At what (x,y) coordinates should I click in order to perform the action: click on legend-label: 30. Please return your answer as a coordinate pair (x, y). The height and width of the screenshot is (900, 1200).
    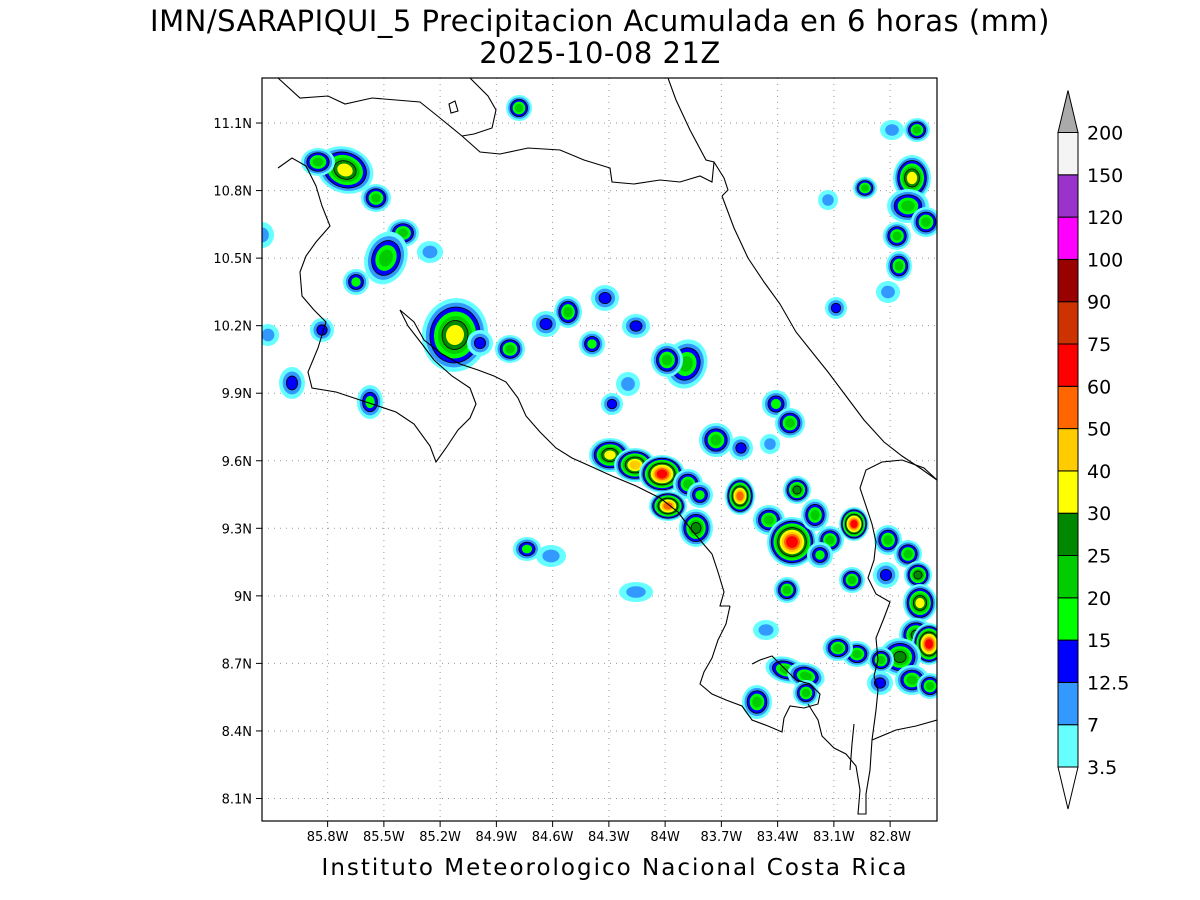
    Looking at the image, I should click on (1099, 514).